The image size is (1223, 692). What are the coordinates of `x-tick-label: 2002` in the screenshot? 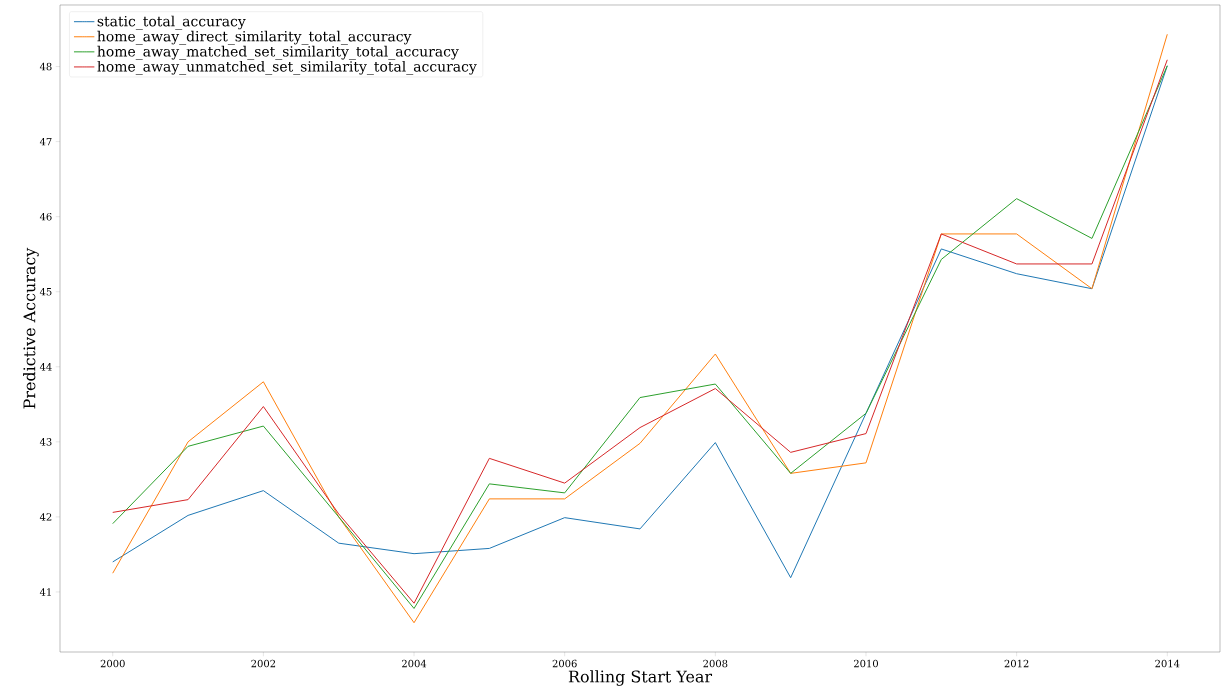 It's located at (263, 663).